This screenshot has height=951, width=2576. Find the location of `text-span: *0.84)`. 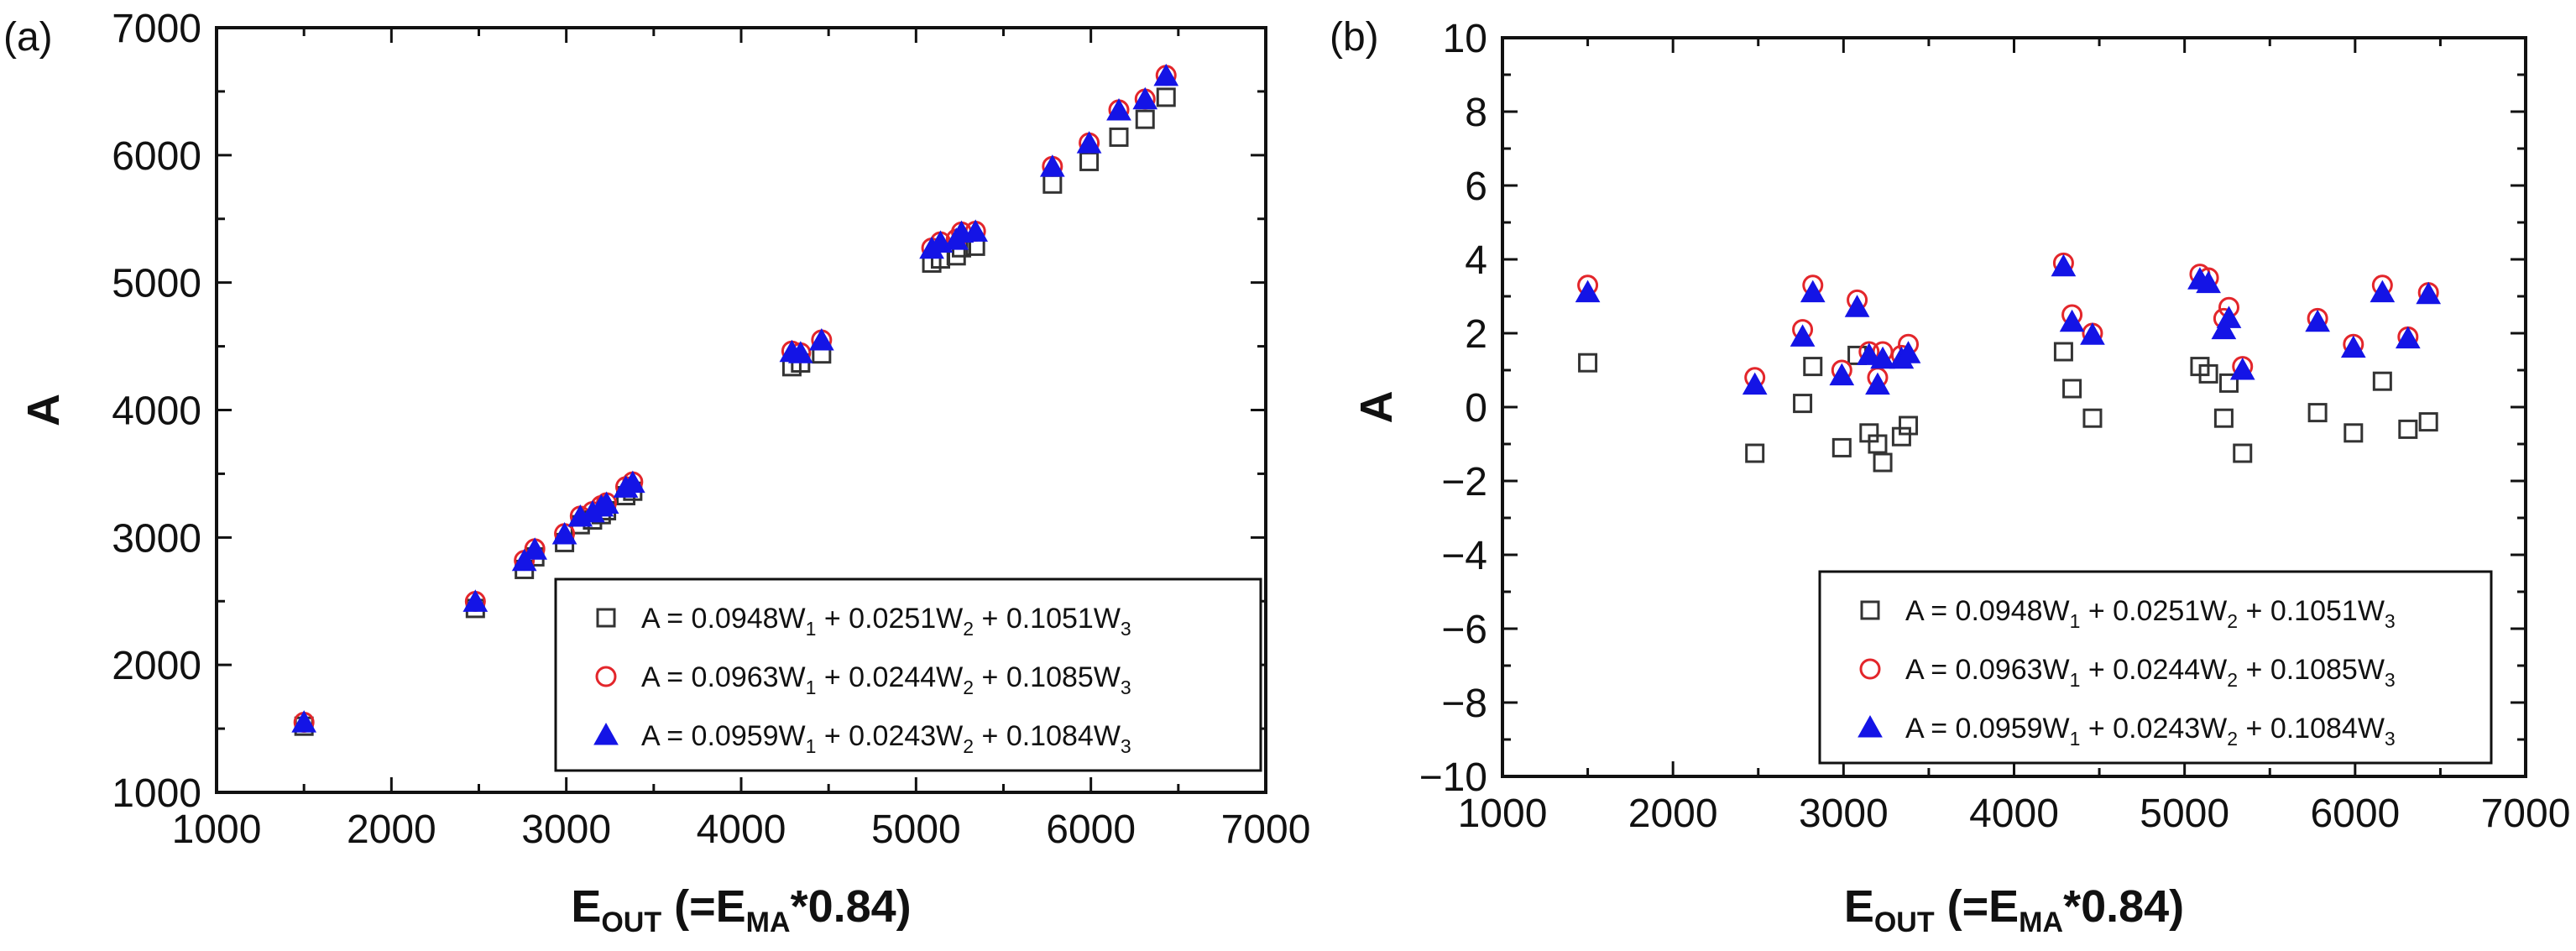

text-span: *0.84) is located at coordinates (851, 906).